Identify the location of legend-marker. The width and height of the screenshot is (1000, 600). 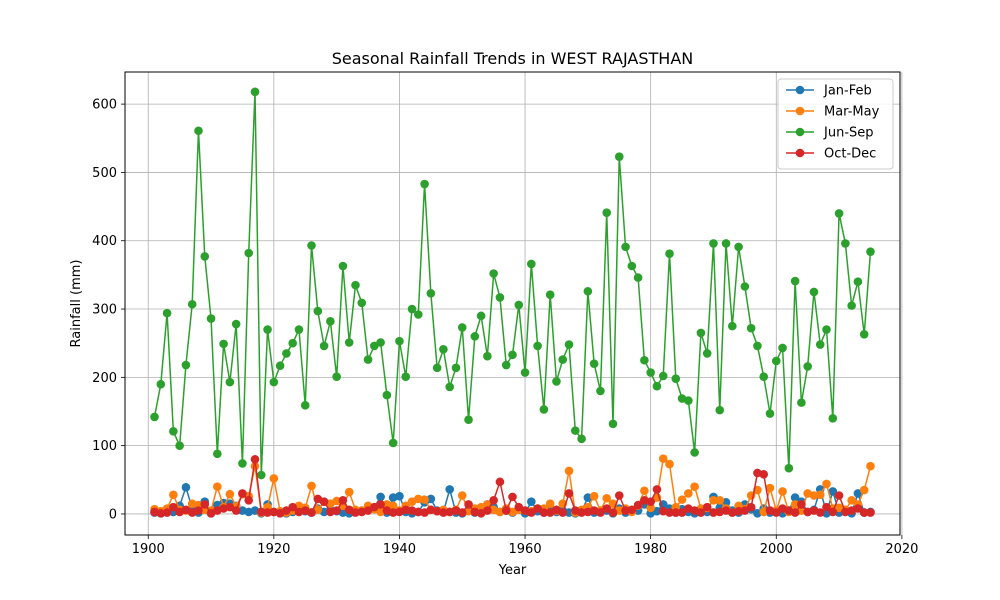
(800, 132).